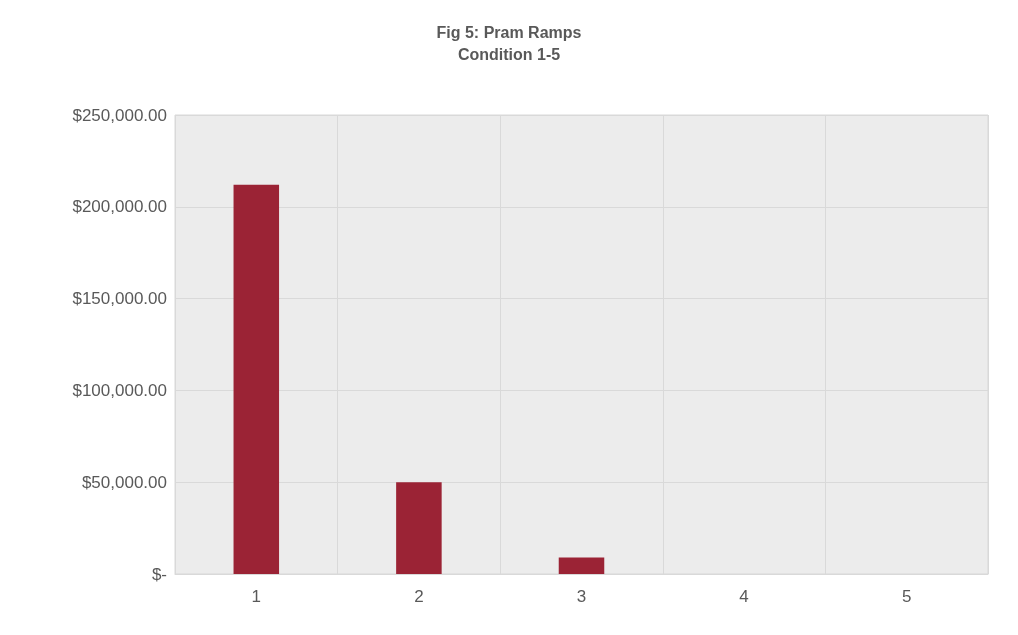 The width and height of the screenshot is (1018, 635). What do you see at coordinates (119, 115) in the screenshot?
I see `y-tick-label: $250,000.00` at bounding box center [119, 115].